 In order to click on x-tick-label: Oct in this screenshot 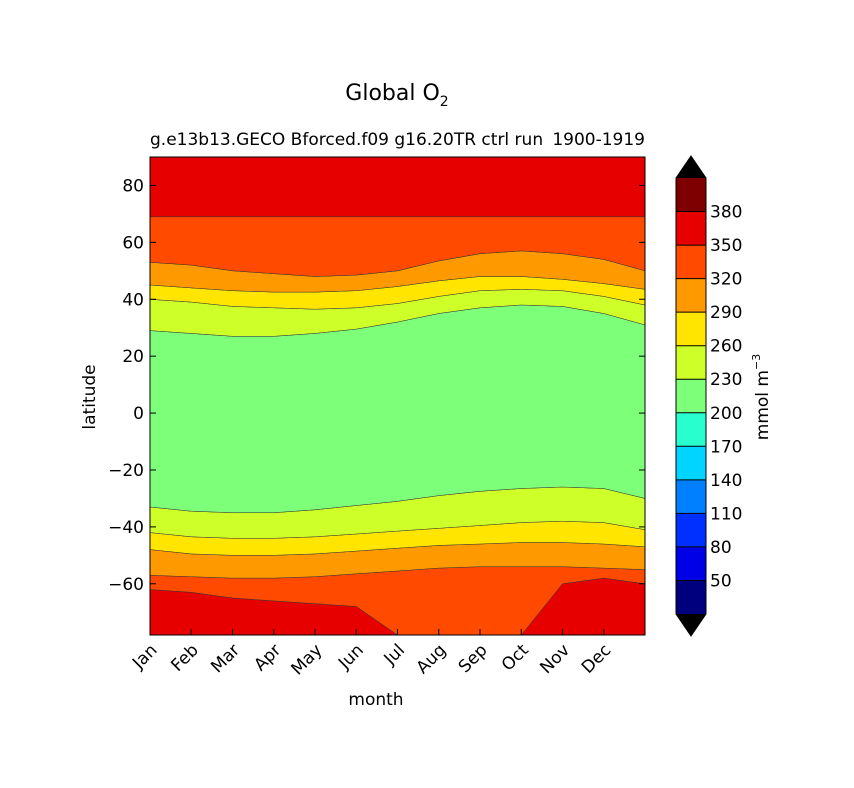, I will do `click(515, 657)`.